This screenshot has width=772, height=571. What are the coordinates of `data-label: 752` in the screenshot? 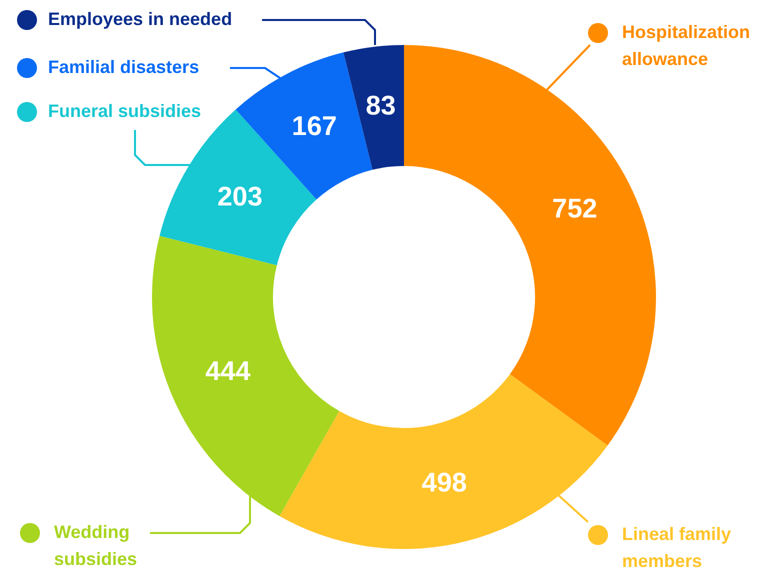 It's located at (575, 209).